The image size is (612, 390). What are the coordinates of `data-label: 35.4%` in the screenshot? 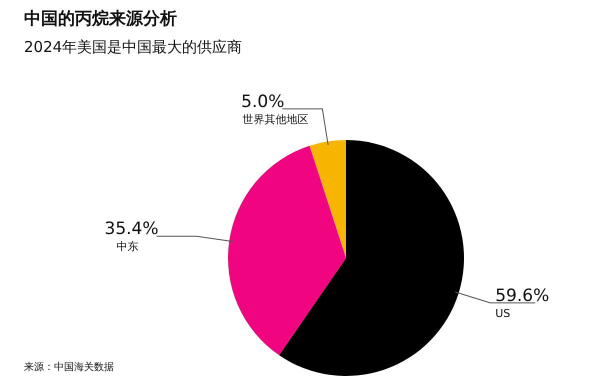 It's located at (131, 229).